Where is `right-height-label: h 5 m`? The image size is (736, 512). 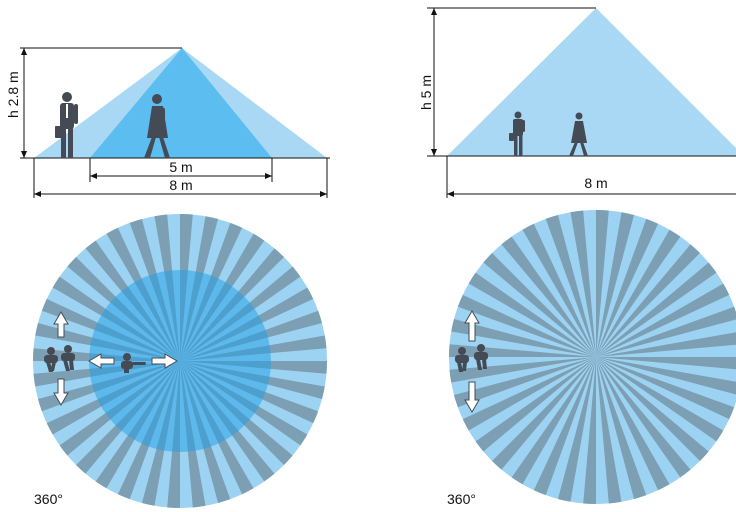
right-height-label: h 5 m is located at coordinates (426, 92).